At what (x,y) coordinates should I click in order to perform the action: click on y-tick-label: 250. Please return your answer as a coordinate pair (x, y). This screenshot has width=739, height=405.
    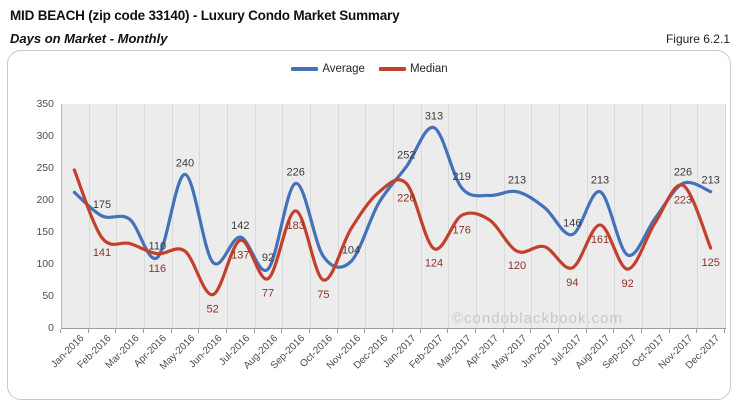
    Looking at the image, I should click on (45, 168).